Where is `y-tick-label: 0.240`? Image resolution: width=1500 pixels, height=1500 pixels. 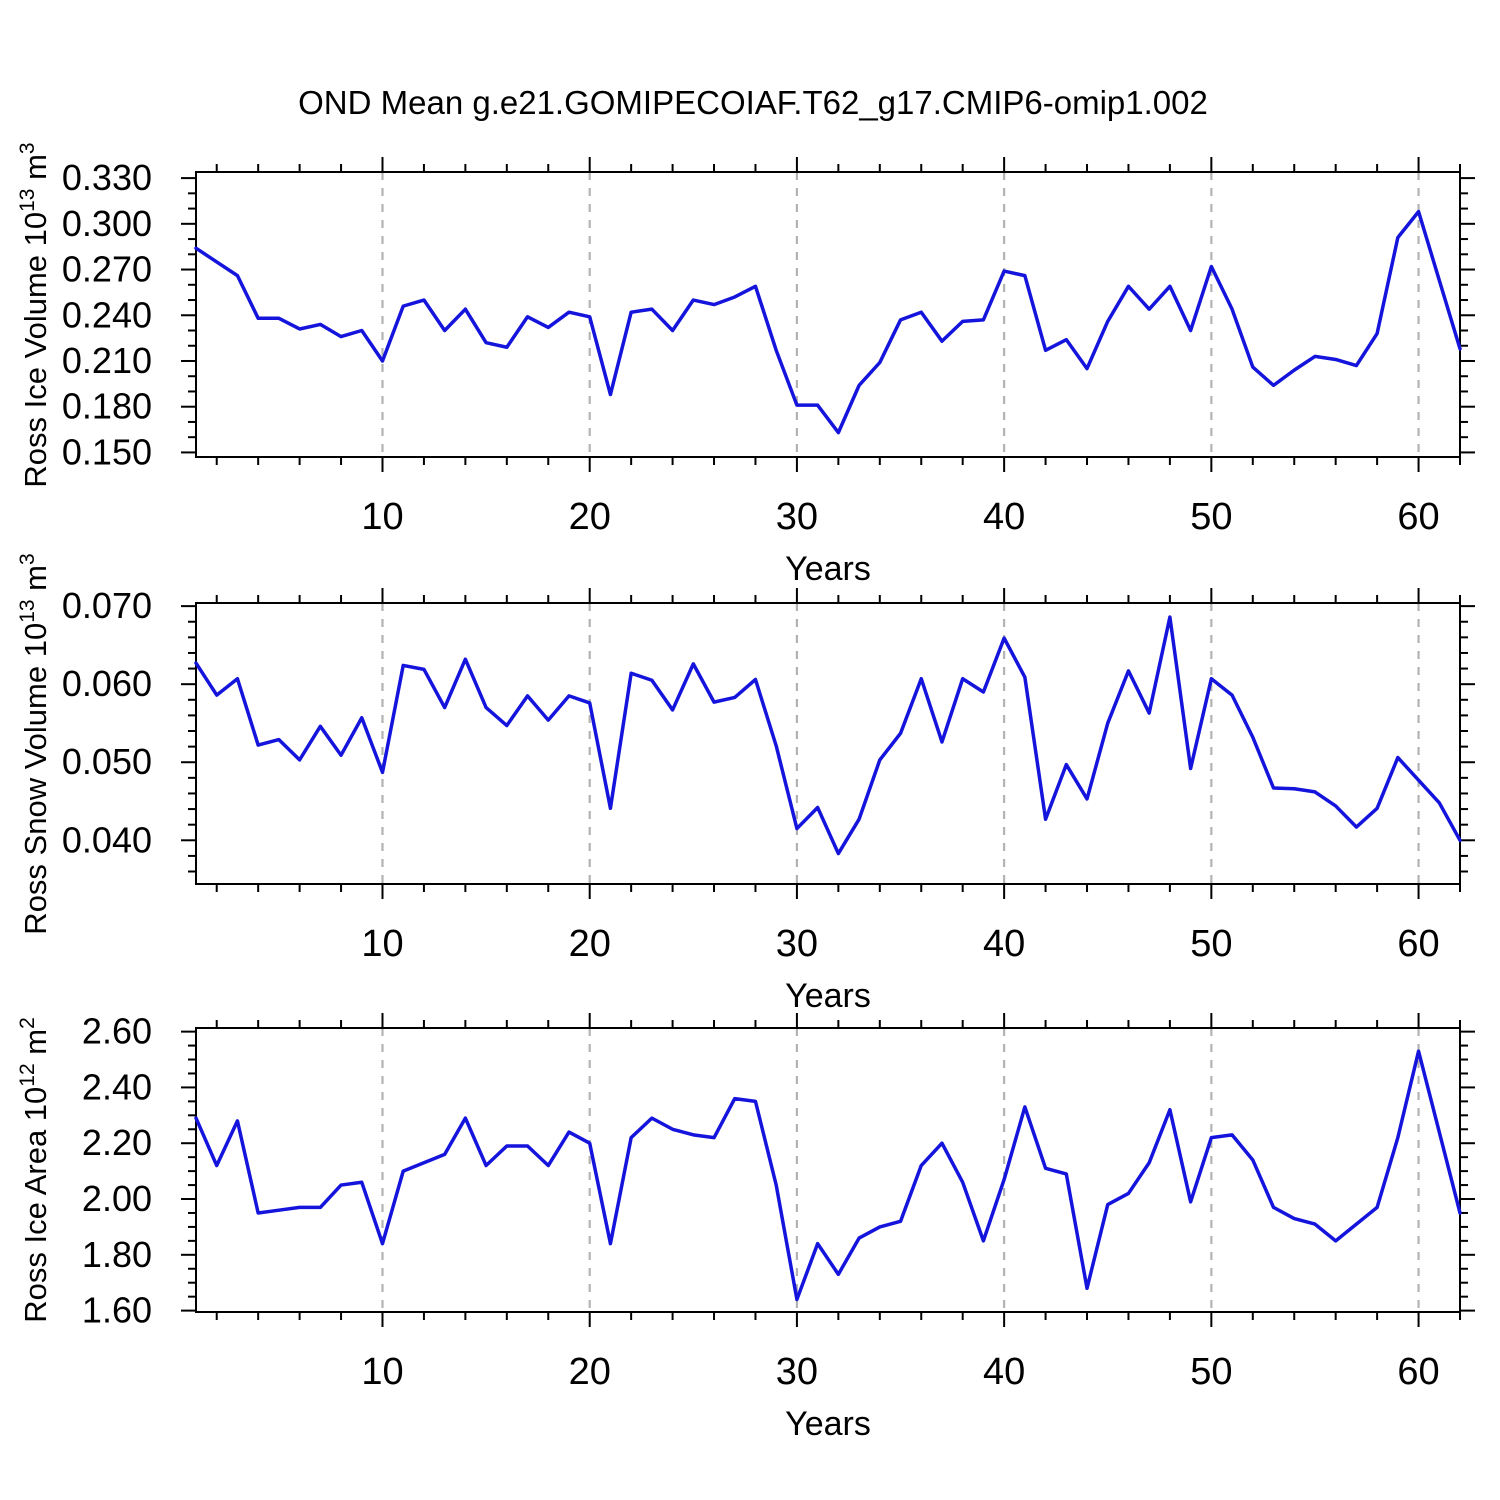
y-tick-label: 0.240 is located at coordinates (107, 314).